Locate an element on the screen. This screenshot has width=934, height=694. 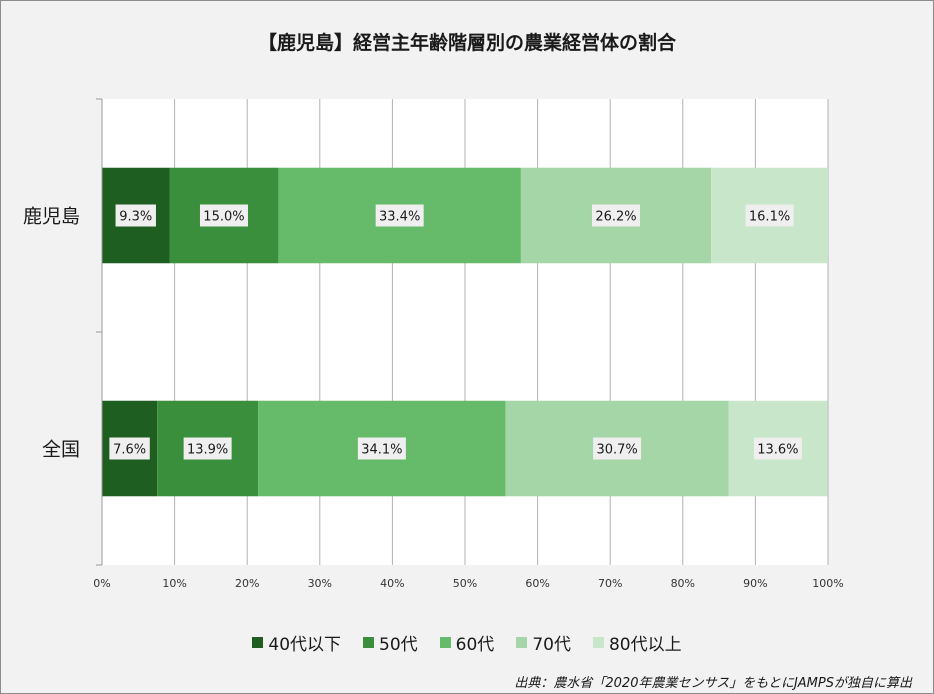
legend: 40代以下 50代 60代 70代 80代以上 is located at coordinates (467, 642).